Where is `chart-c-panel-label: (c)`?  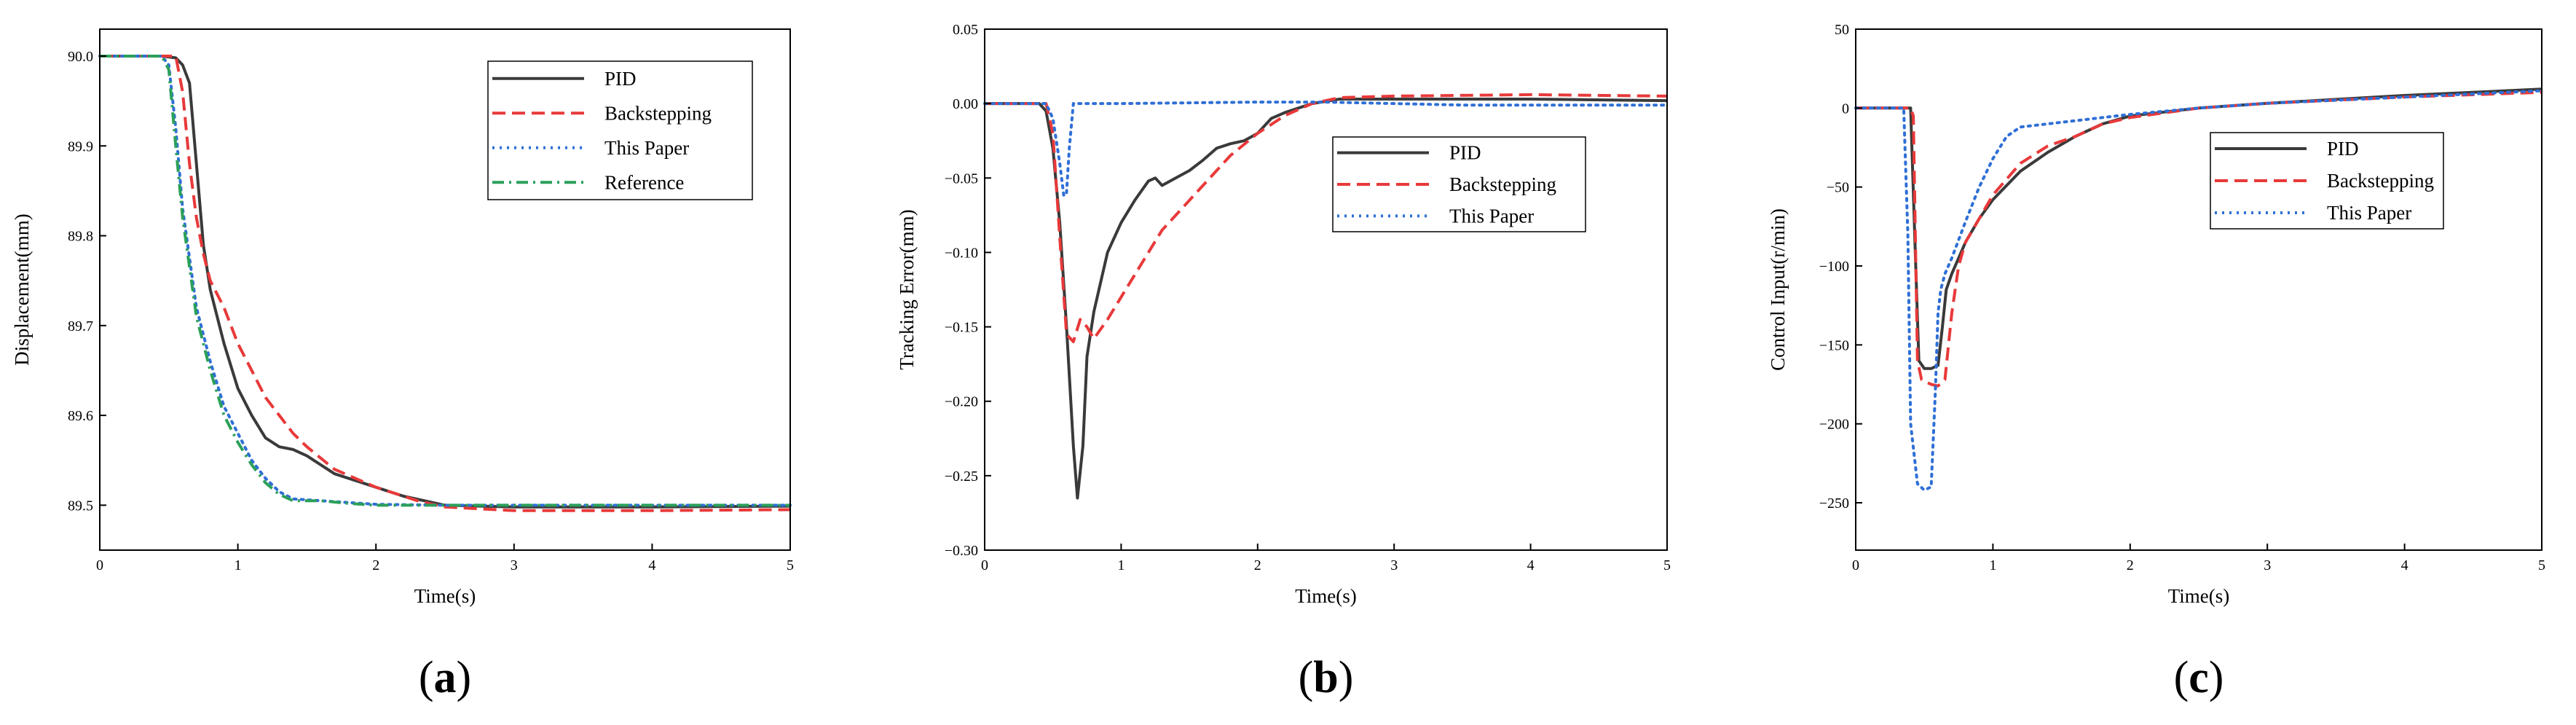 chart-c-panel-label: (c) is located at coordinates (2199, 678).